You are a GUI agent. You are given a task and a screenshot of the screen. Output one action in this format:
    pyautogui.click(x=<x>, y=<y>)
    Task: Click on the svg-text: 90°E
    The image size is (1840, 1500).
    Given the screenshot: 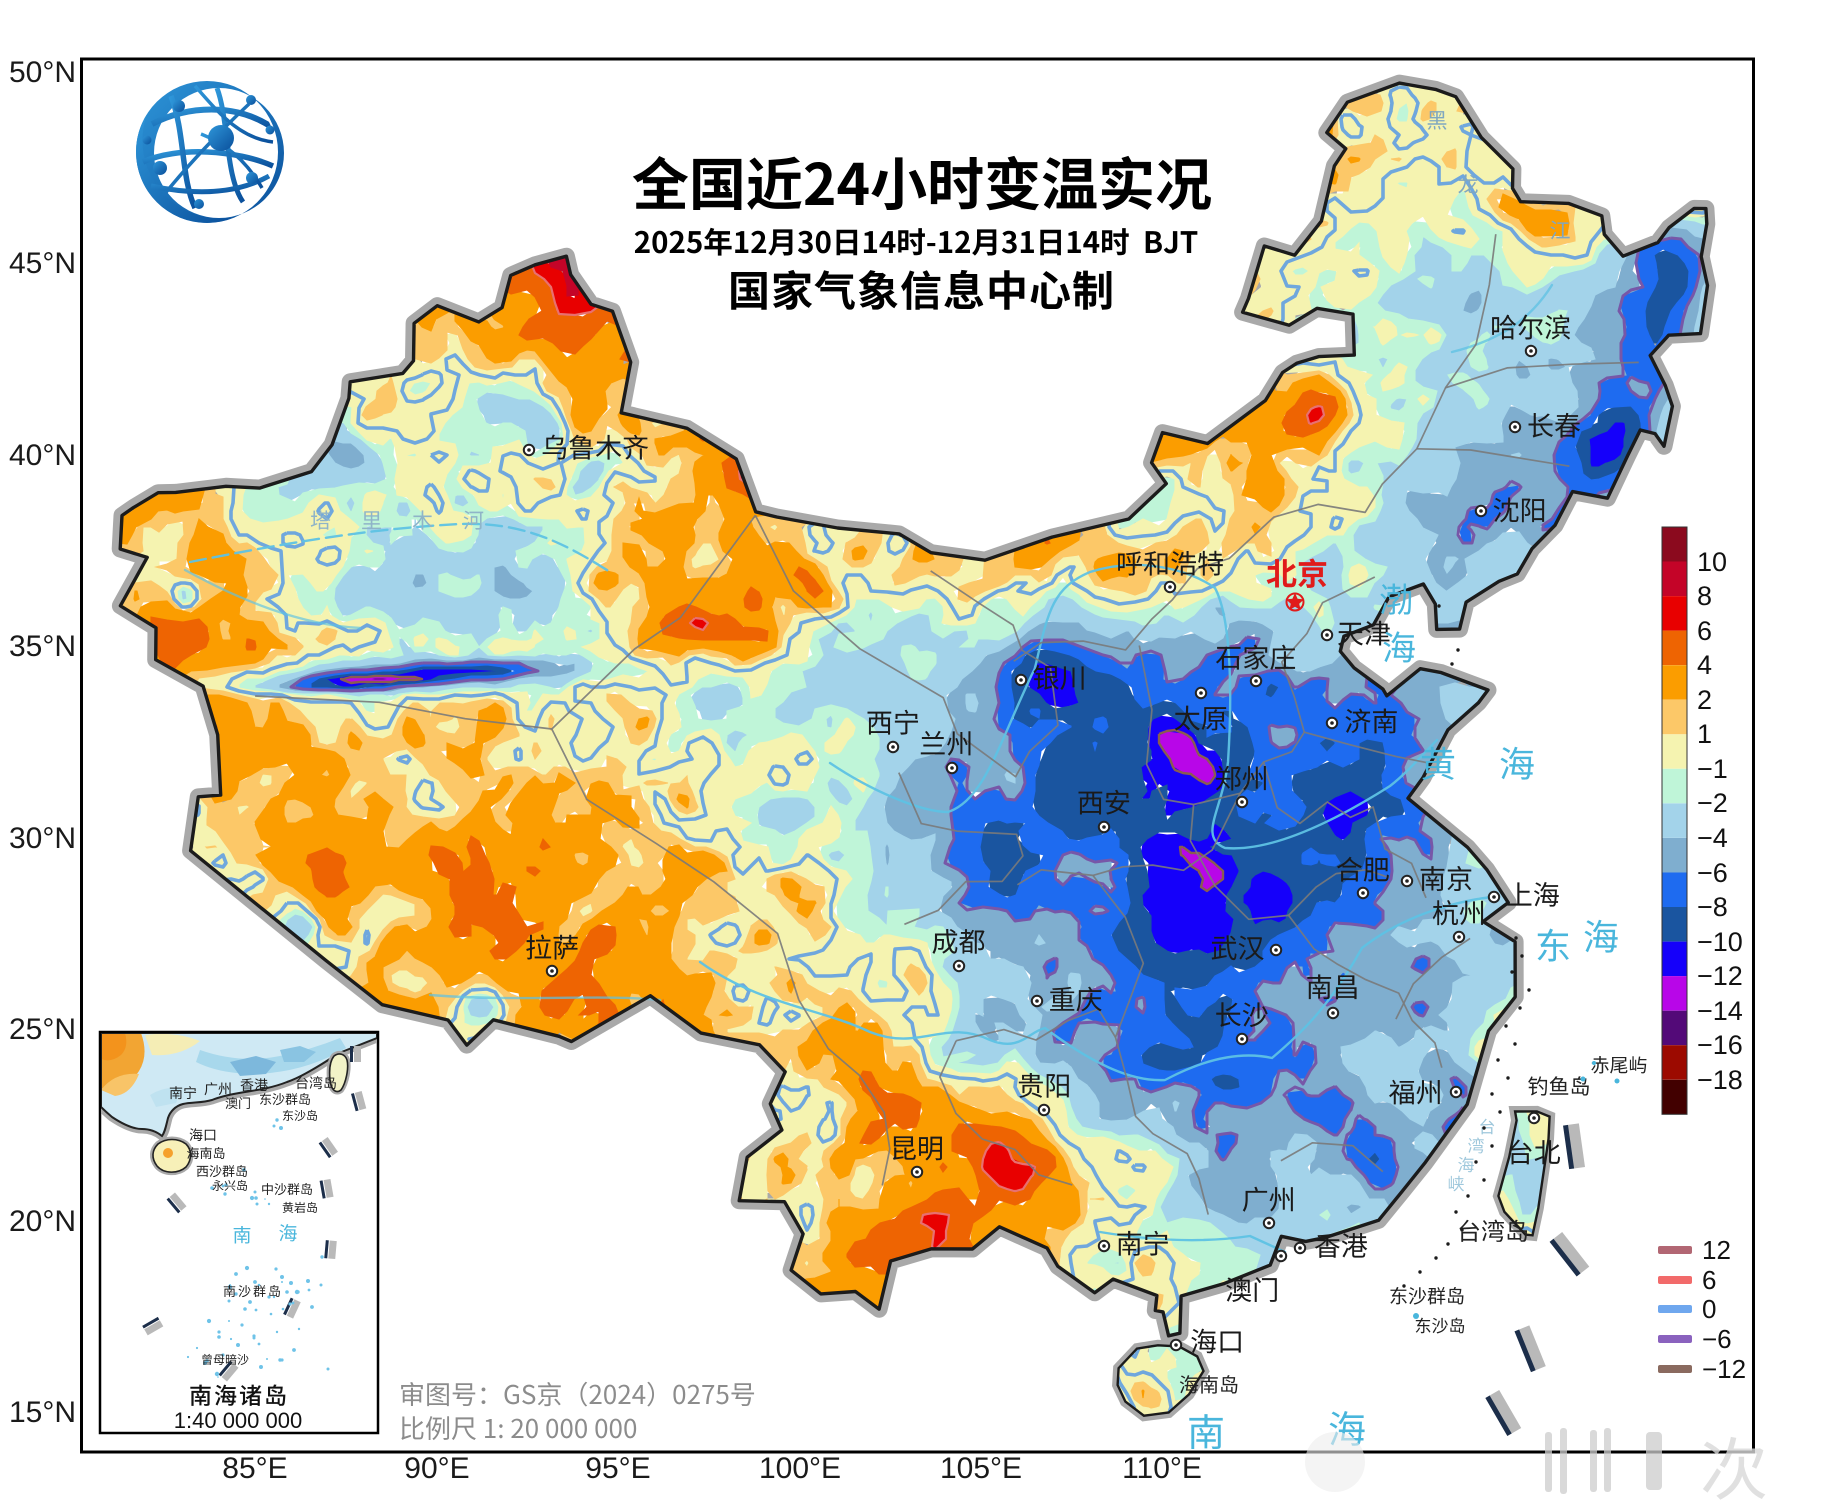 What is the action you would take?
    pyautogui.click(x=436, y=1468)
    